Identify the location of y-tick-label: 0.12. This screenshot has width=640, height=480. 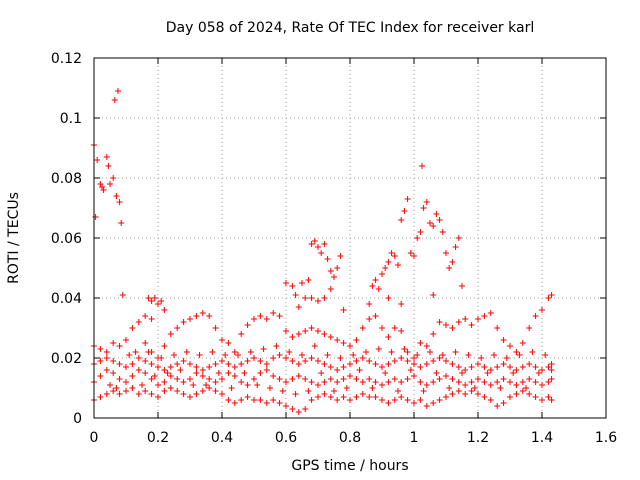
(66, 59).